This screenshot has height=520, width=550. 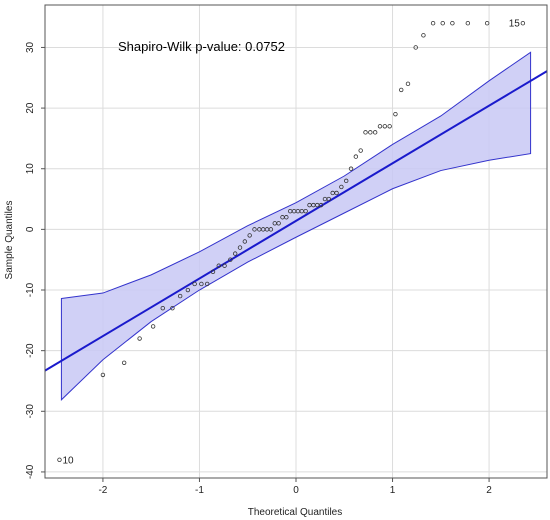 I want to click on x-tick-label: 2, so click(x=489, y=490).